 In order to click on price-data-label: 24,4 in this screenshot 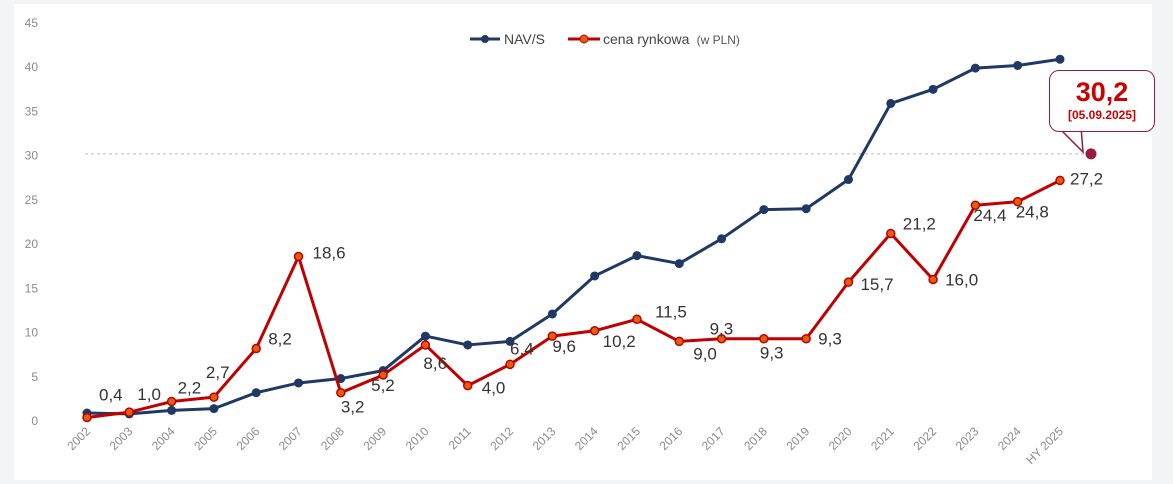, I will do `click(989, 215)`.